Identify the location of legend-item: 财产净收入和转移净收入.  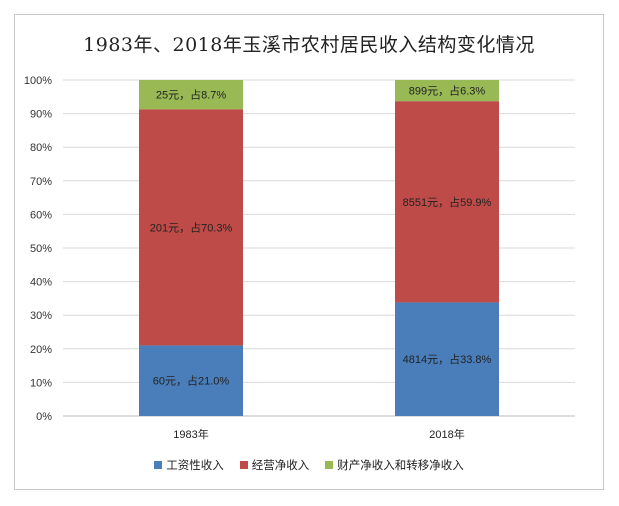
(394, 465).